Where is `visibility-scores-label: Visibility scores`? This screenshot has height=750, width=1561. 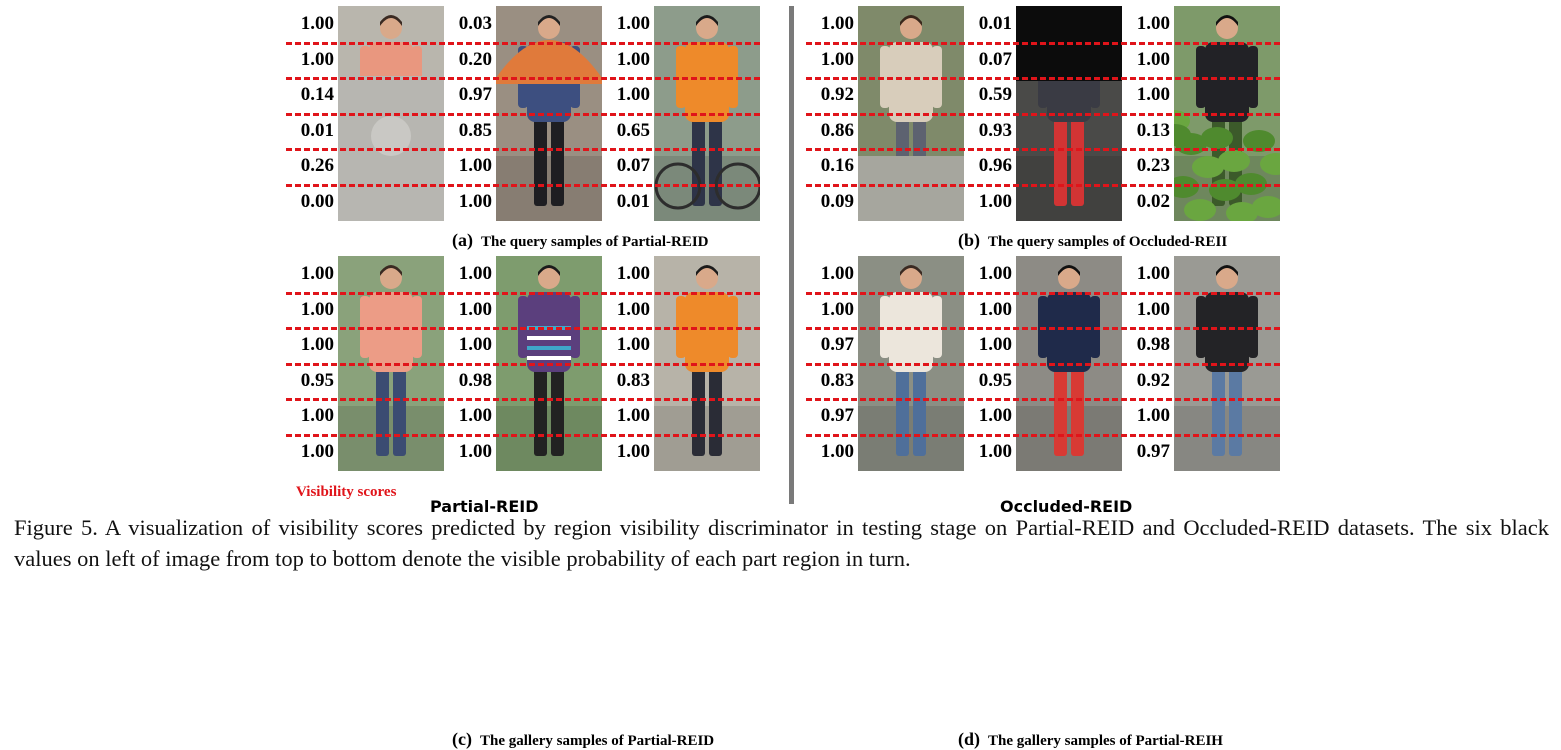
visibility-scores-label: Visibility scores is located at coordinates (346, 492).